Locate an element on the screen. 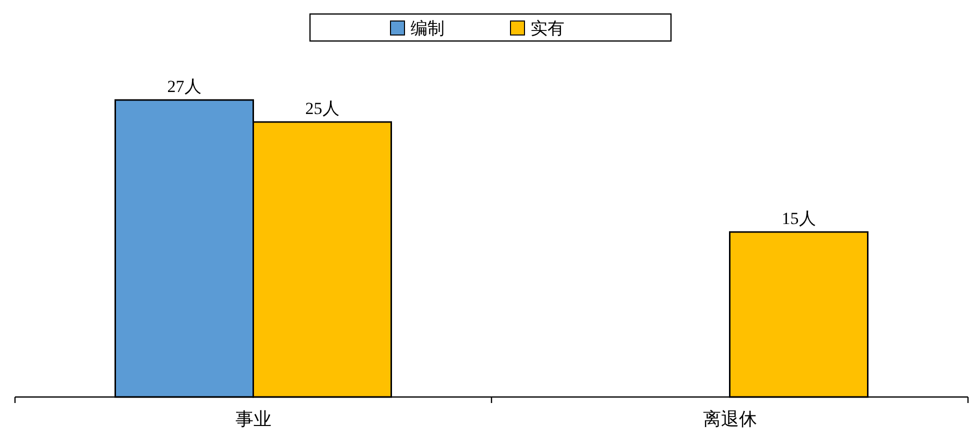 The height and width of the screenshot is (430, 971). x-tick-label: 事业 is located at coordinates (253, 419).